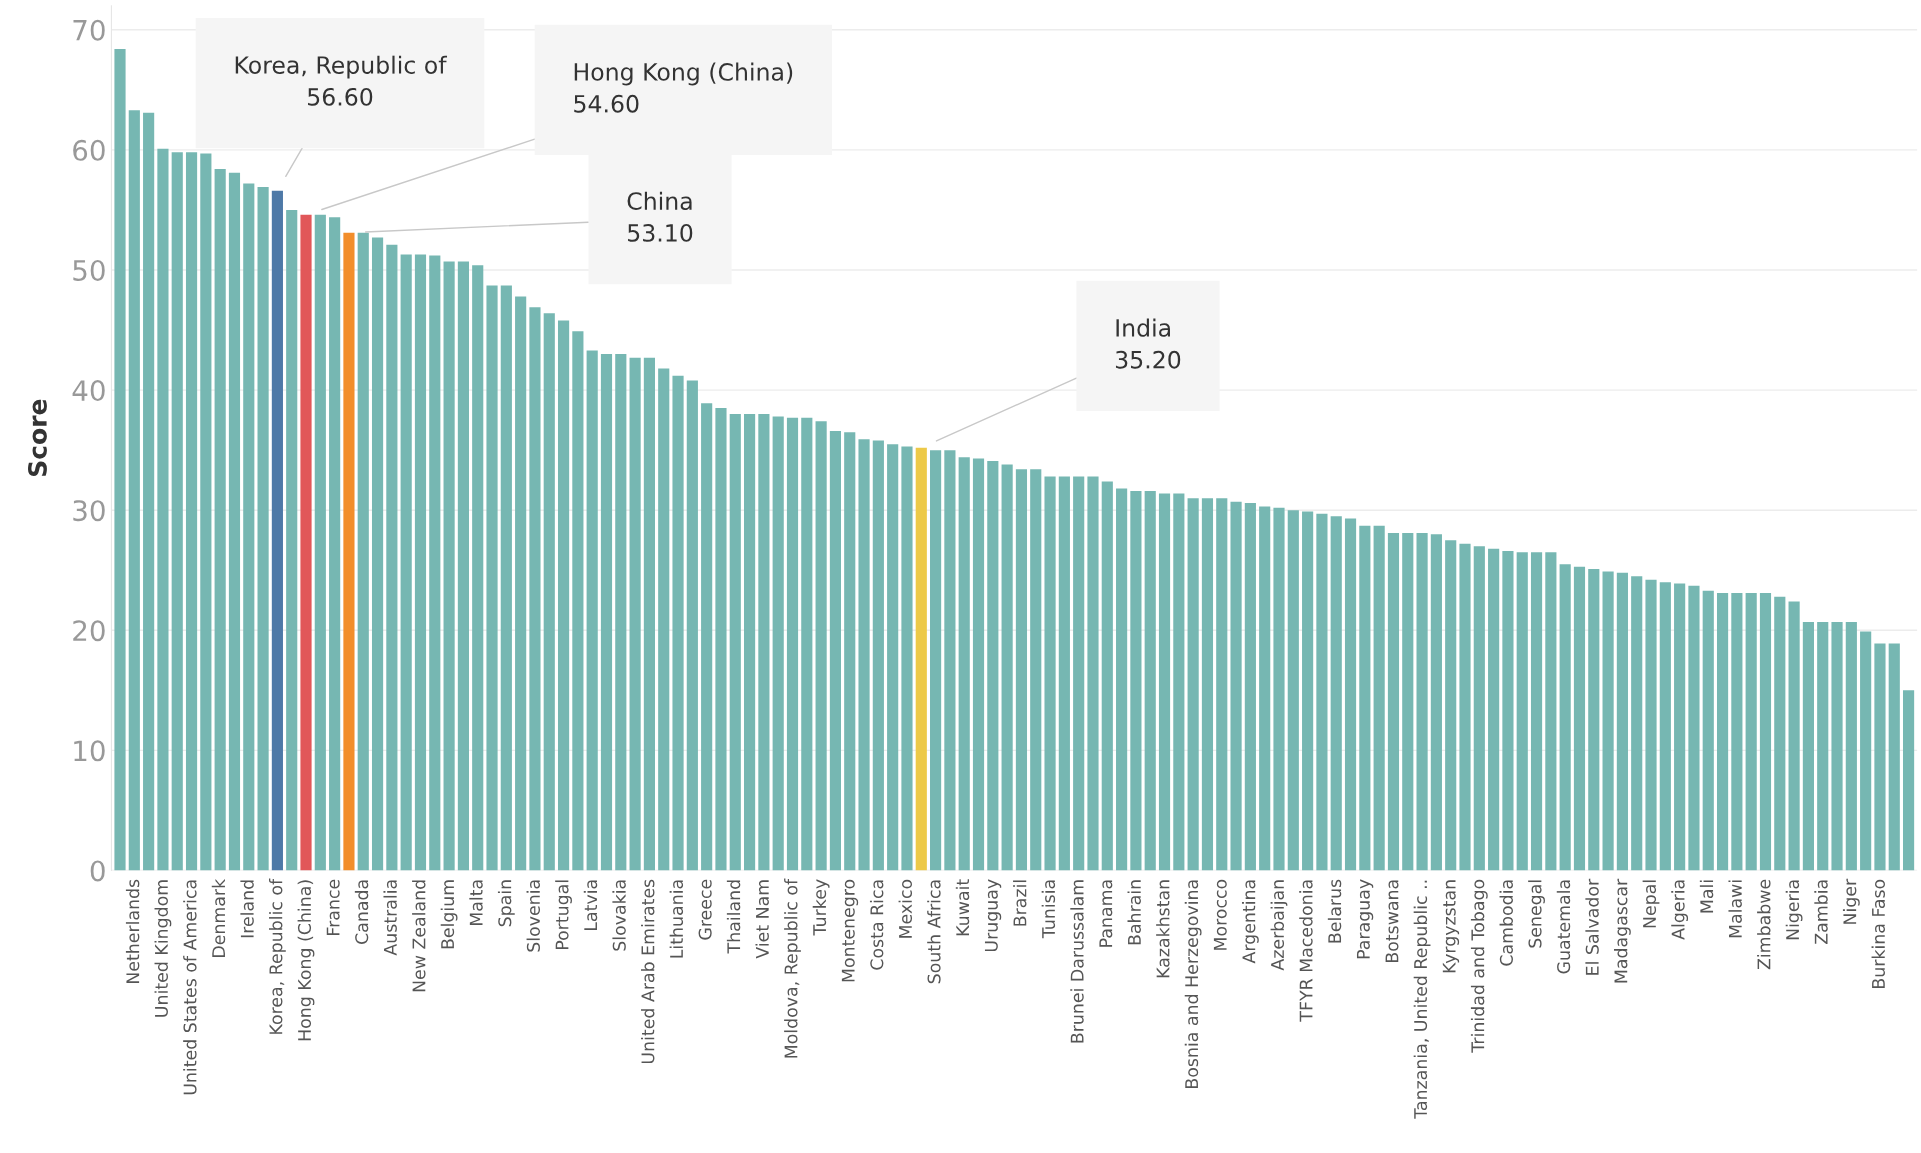  Describe the element at coordinates (1878, 933) in the screenshot. I see `x-tick-label: Burkina Faso` at that location.